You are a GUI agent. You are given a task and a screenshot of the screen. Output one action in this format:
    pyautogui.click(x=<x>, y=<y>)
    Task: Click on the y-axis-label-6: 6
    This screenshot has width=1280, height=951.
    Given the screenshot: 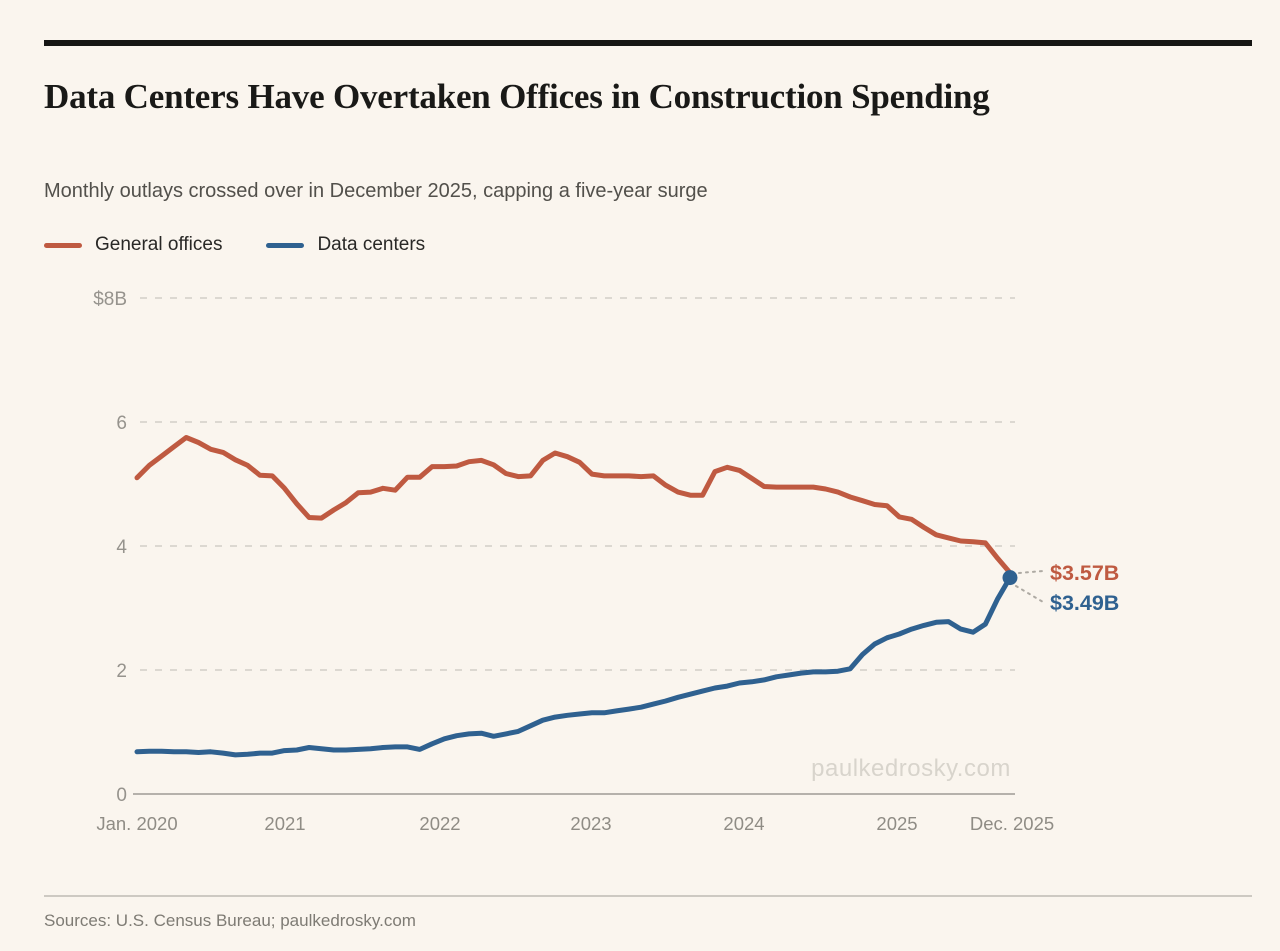 What is the action you would take?
    pyautogui.click(x=121, y=423)
    